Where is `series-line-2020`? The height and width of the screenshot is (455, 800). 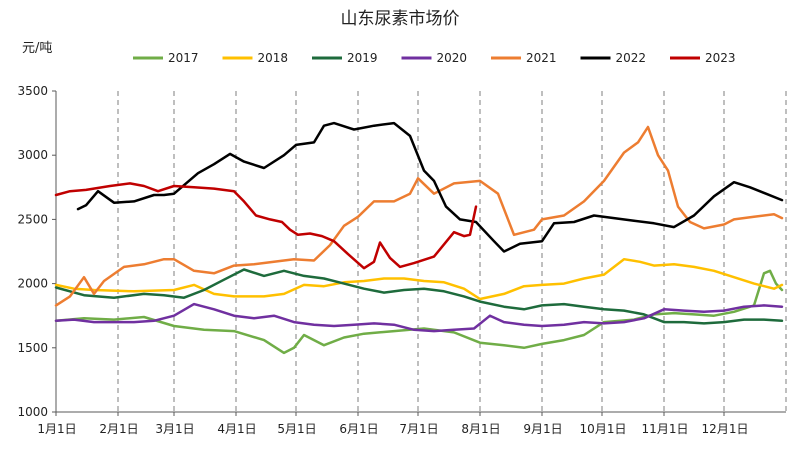 series-line-2020 is located at coordinates (419, 317).